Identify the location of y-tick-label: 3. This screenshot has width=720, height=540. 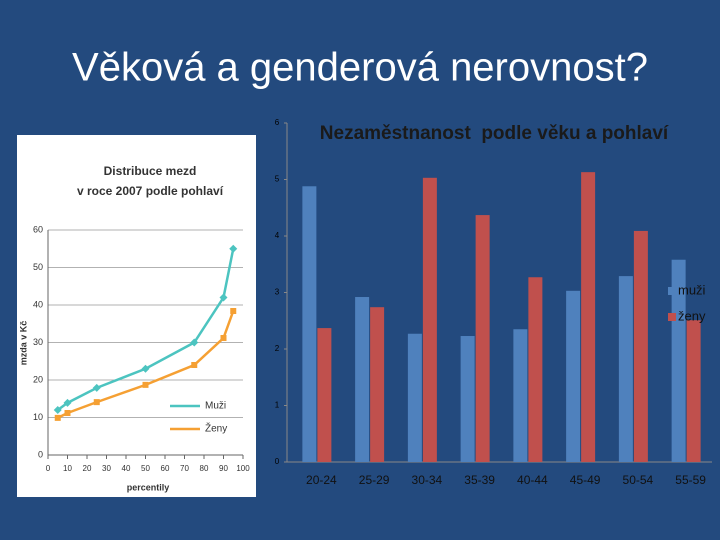
(277, 292).